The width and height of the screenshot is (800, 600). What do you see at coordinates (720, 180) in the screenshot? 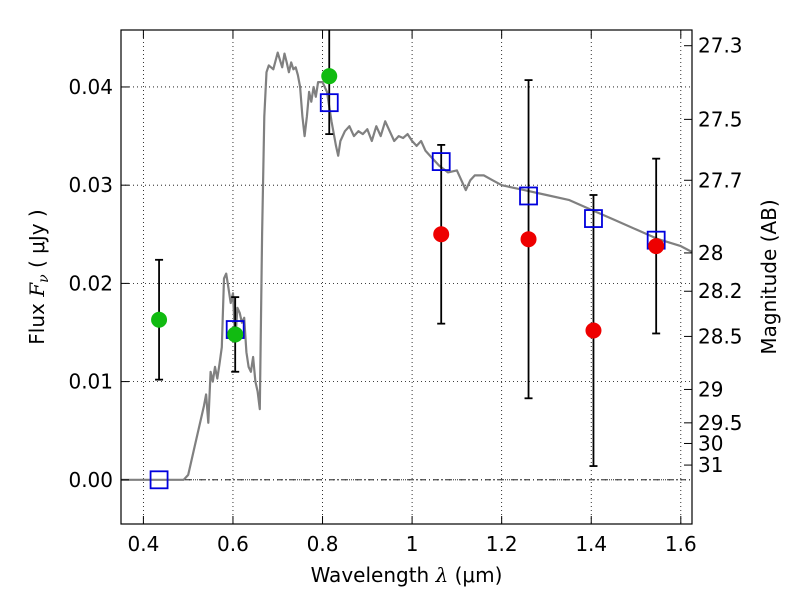
I see `y2-tick-label: 27.7` at bounding box center [720, 180].